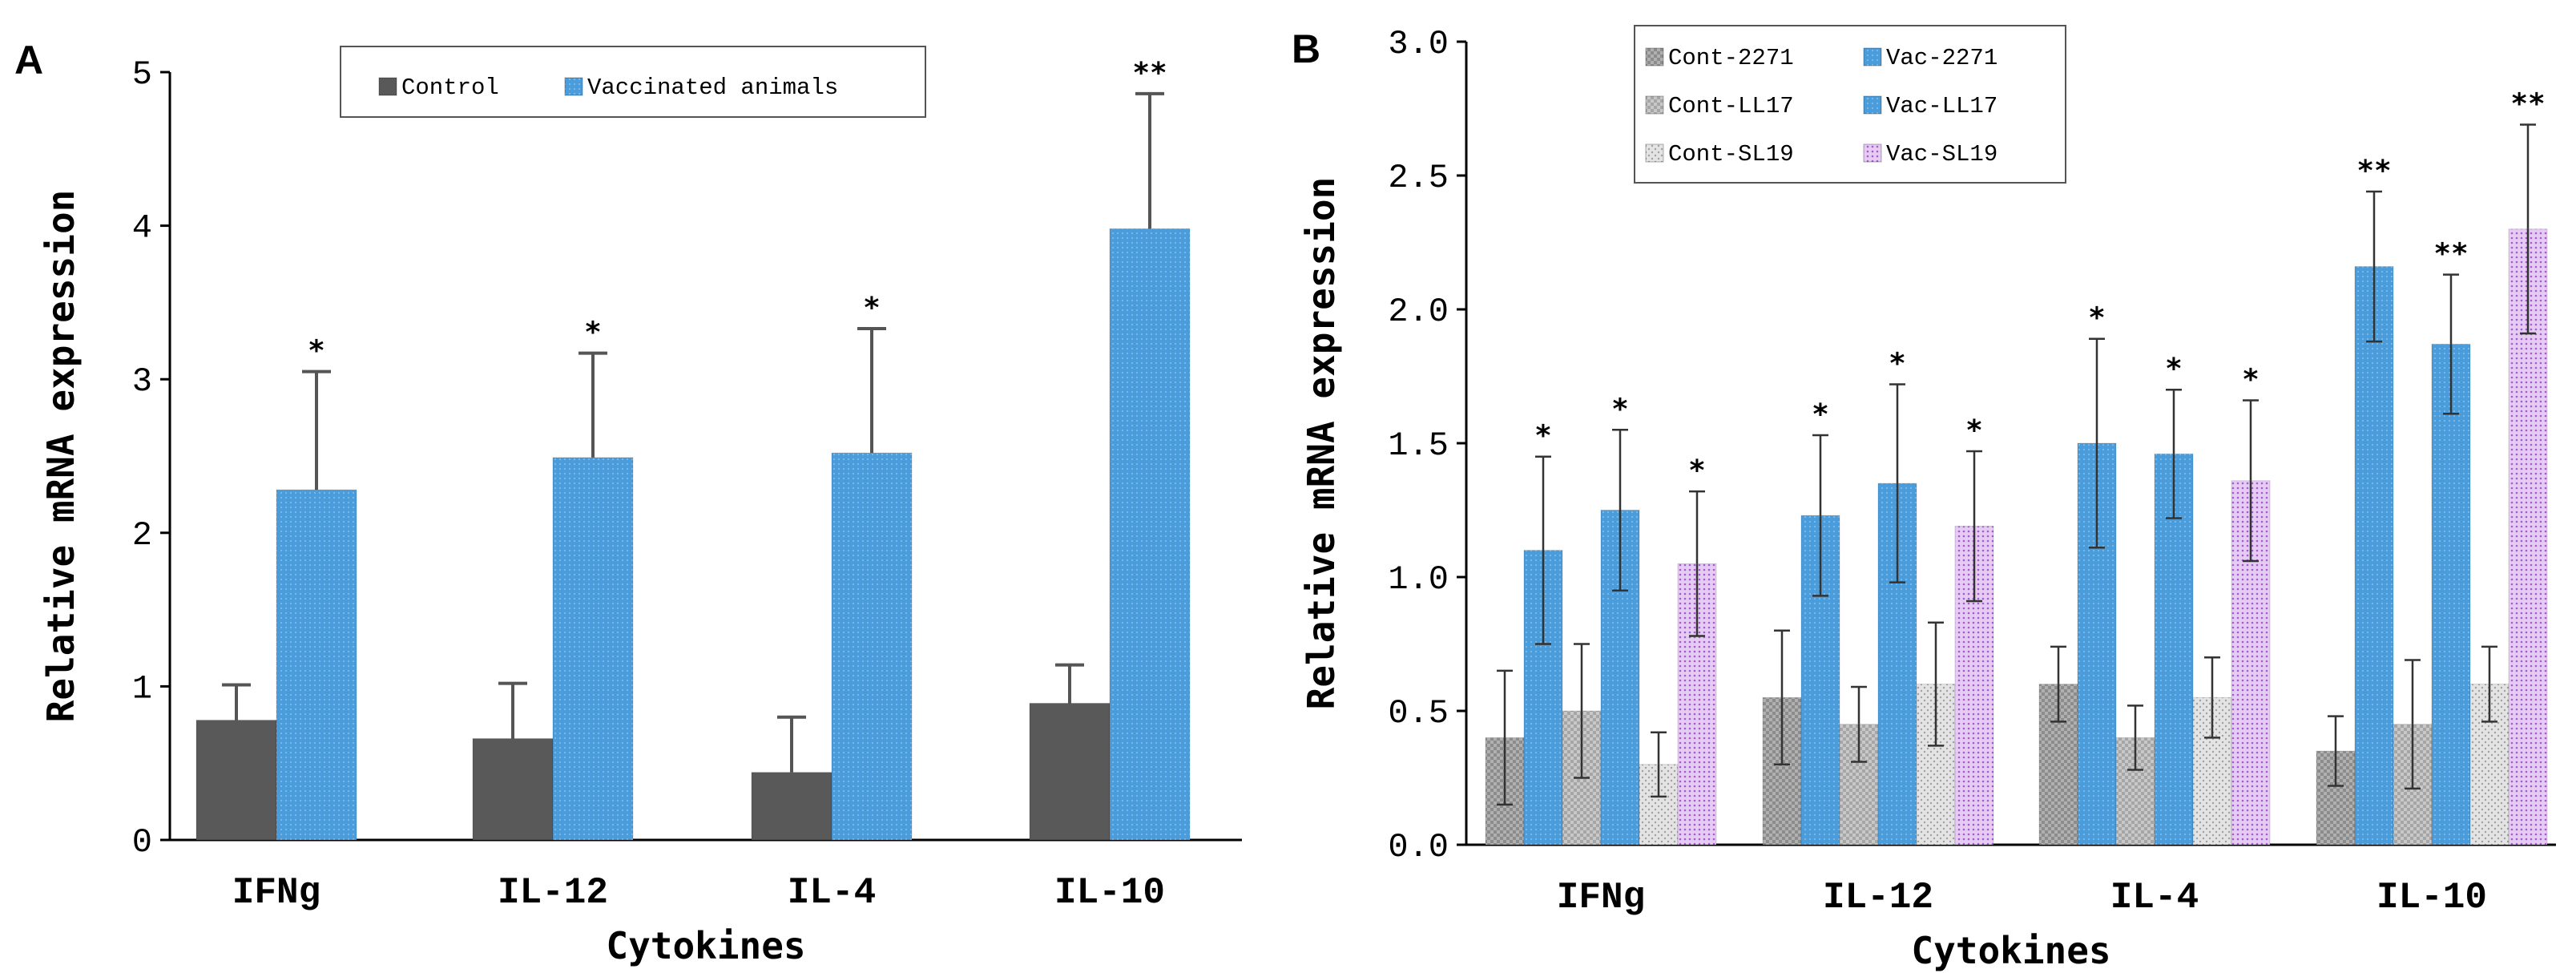  What do you see at coordinates (712, 88) in the screenshot?
I see `legend-label: Vaccinated animals` at bounding box center [712, 88].